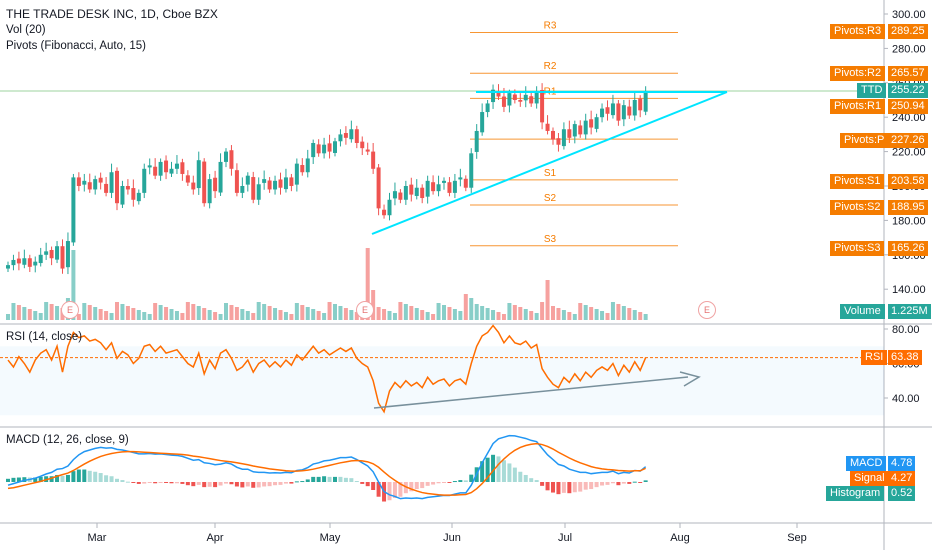 The width and height of the screenshot is (932, 550). What do you see at coordinates (909, 290) in the screenshot?
I see `price-tick-label: 140.00` at bounding box center [909, 290].